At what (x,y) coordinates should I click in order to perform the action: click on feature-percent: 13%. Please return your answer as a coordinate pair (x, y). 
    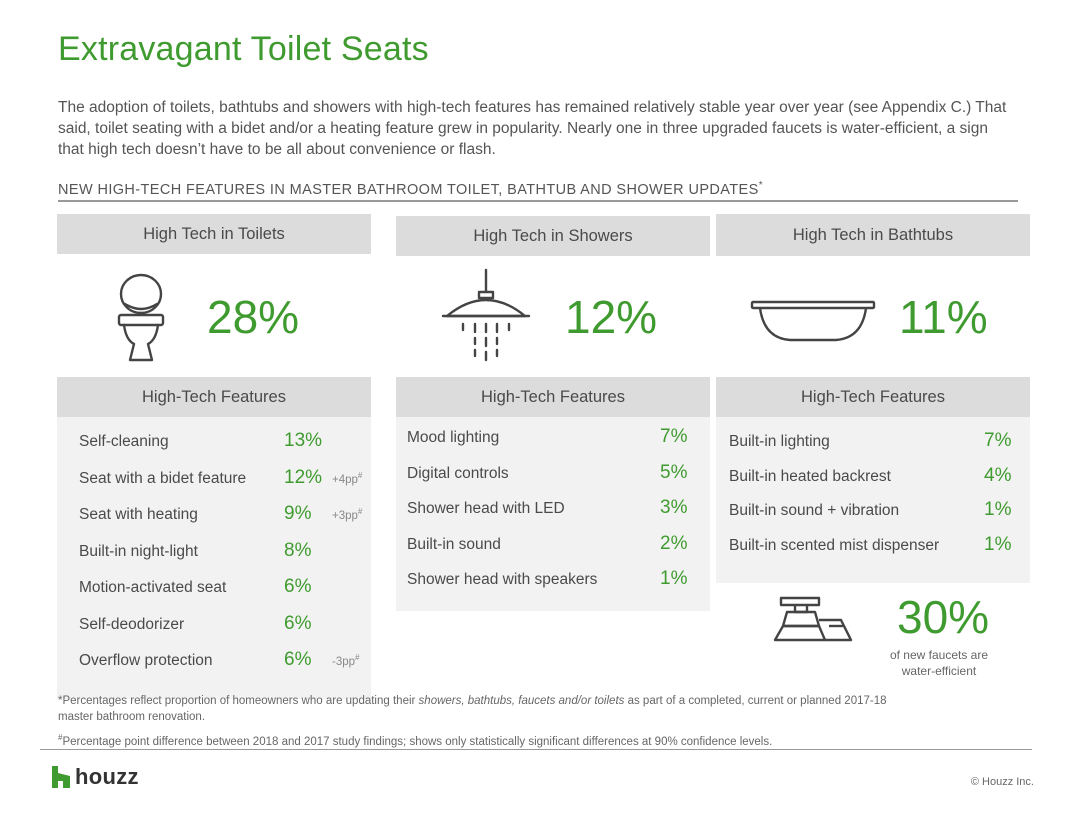
    Looking at the image, I should click on (303, 440).